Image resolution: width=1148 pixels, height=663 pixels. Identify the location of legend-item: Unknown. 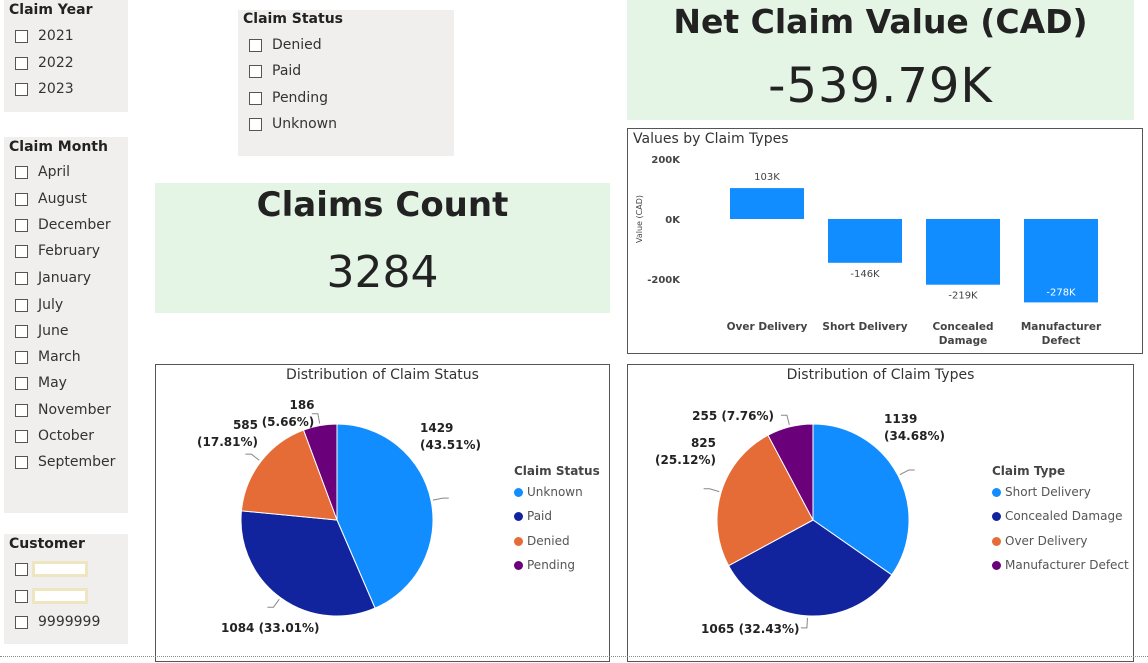
(548, 492).